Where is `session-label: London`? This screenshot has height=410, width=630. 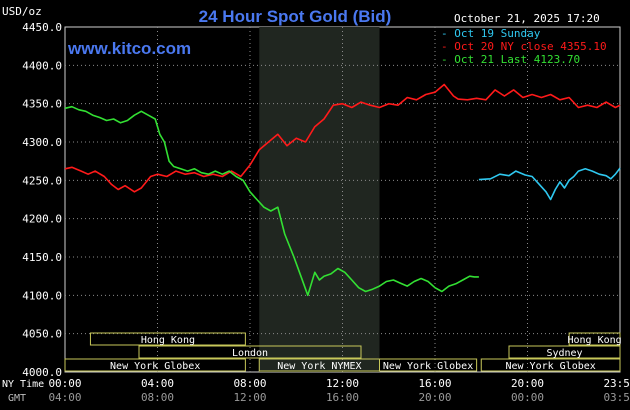
session-label: London is located at coordinates (250, 353).